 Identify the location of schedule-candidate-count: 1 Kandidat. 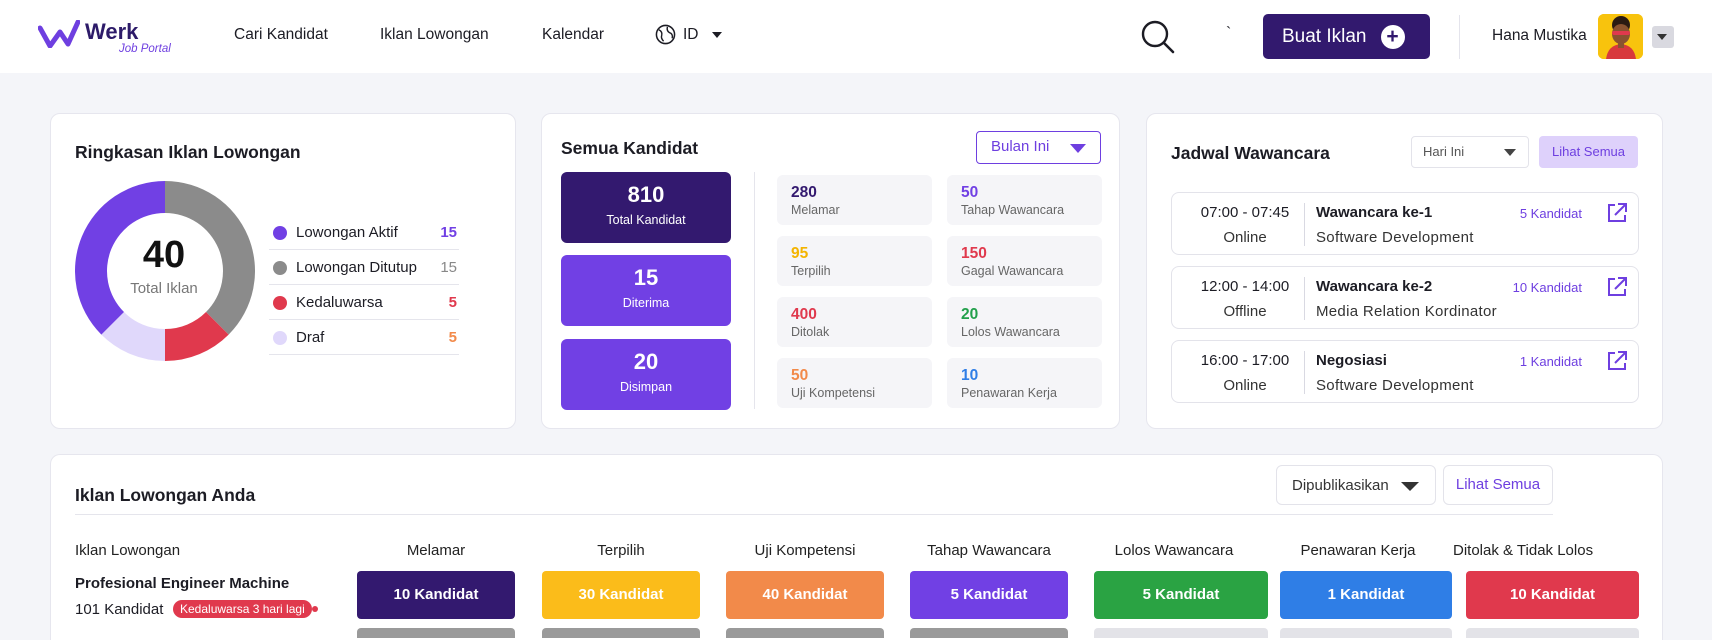
(1550, 361).